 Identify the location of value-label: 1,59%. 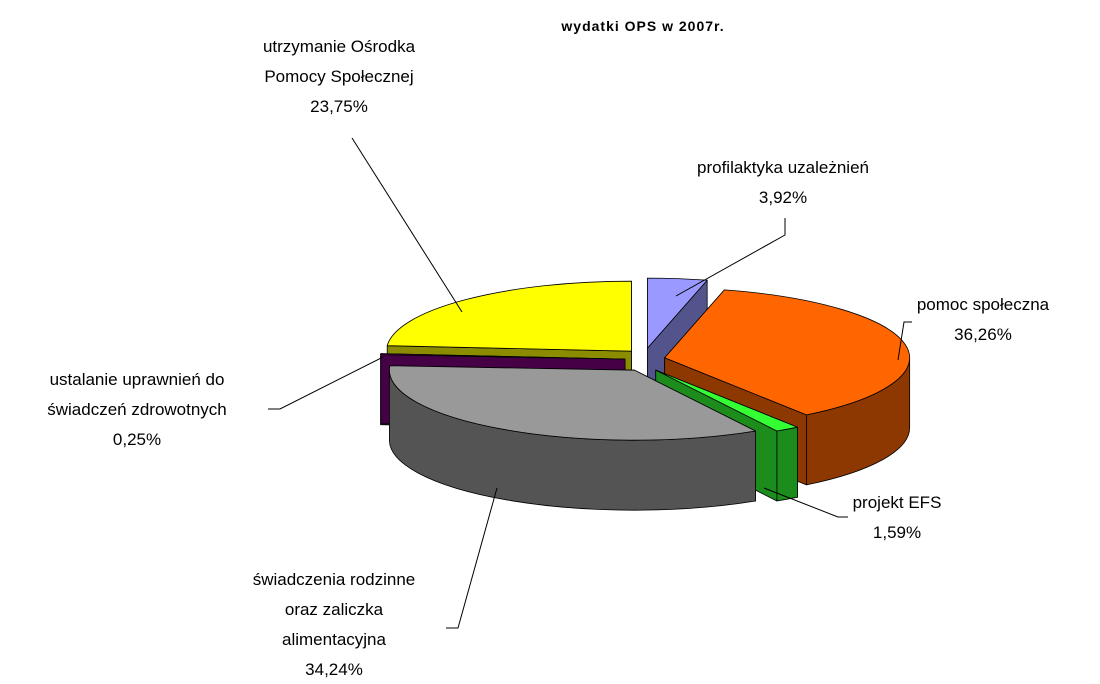
(897, 532).